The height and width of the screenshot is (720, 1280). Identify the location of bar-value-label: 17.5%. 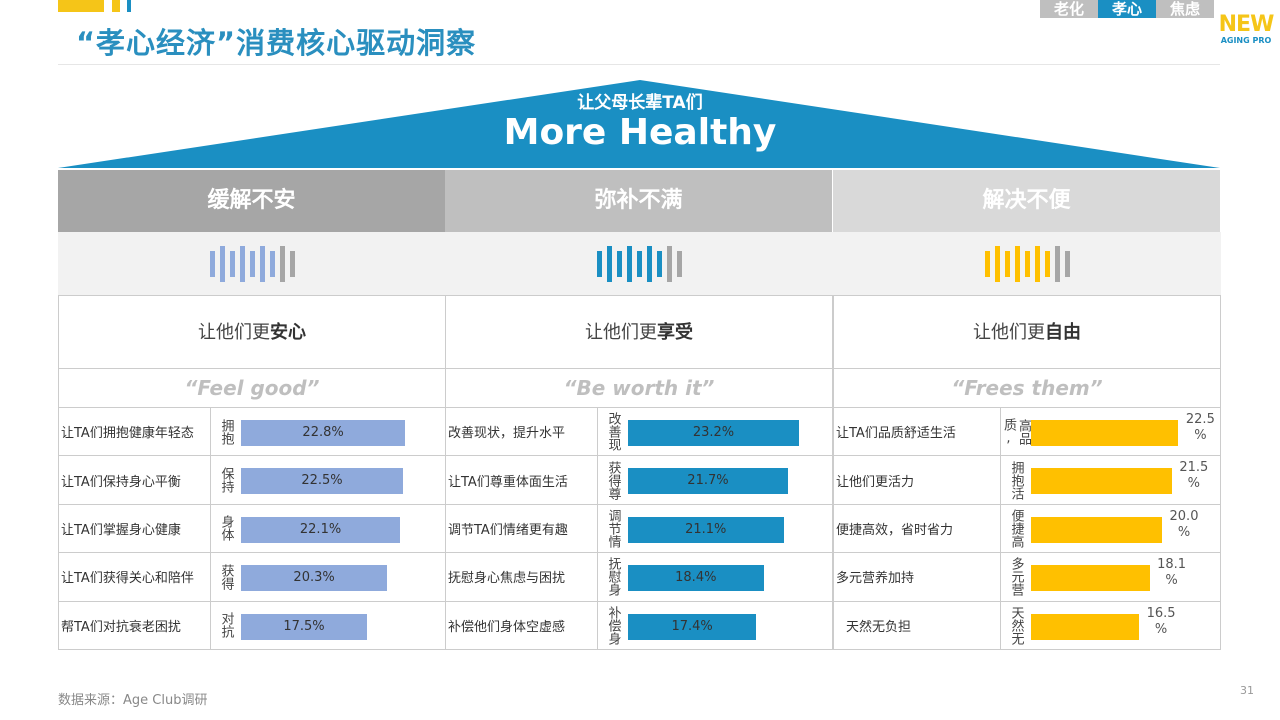
(304, 626).